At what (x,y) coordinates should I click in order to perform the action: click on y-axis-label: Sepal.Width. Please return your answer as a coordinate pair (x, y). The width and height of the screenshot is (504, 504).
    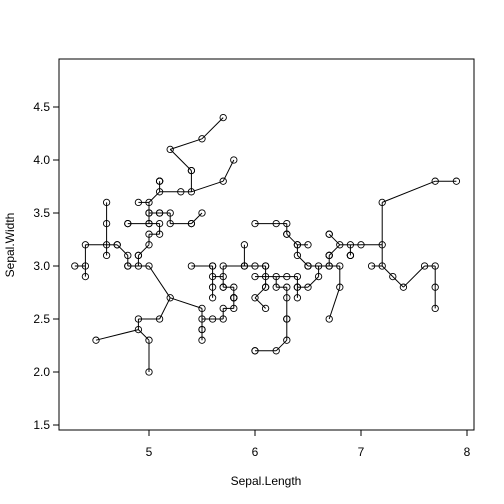
    Looking at the image, I should click on (10, 245).